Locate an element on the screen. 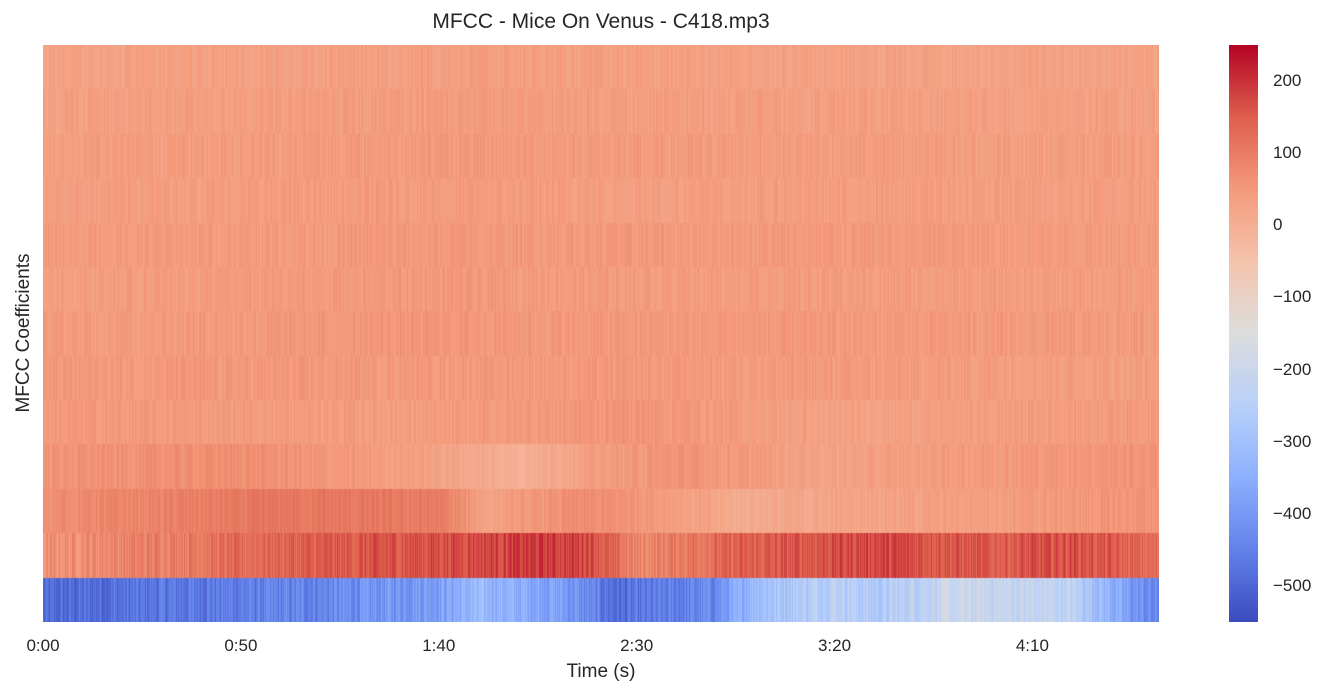 The image size is (1334, 699). colorbar-gradient is located at coordinates (1243, 333).